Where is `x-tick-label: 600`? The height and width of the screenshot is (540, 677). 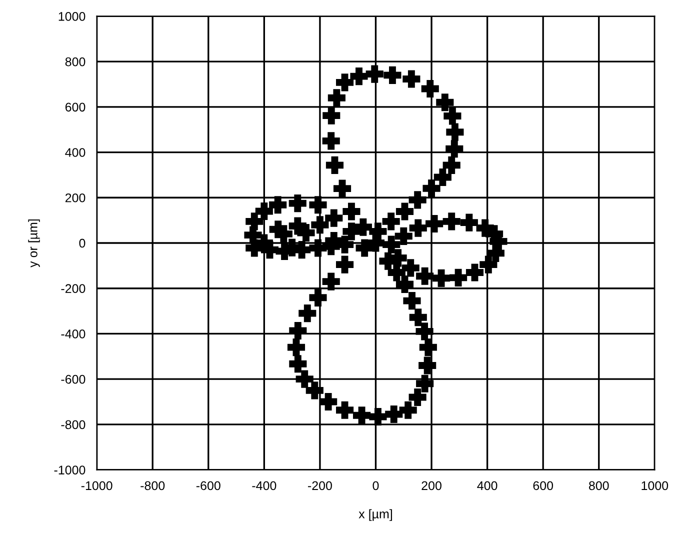 x-tick-label: 600 is located at coordinates (543, 485).